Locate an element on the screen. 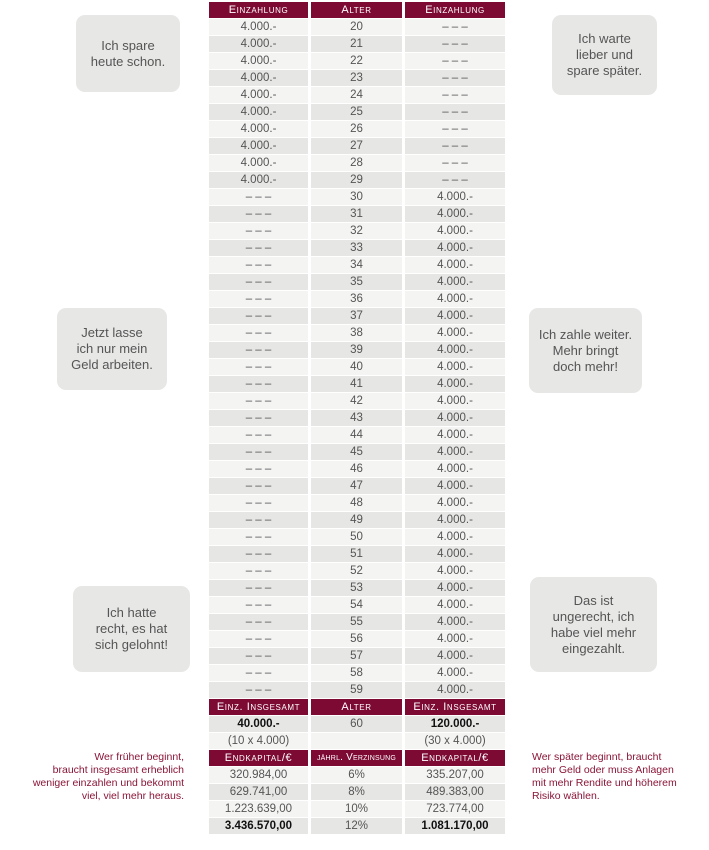 Image resolution: width=709 pixels, height=850 pixels. middle-cell: Alter is located at coordinates (356, 10).